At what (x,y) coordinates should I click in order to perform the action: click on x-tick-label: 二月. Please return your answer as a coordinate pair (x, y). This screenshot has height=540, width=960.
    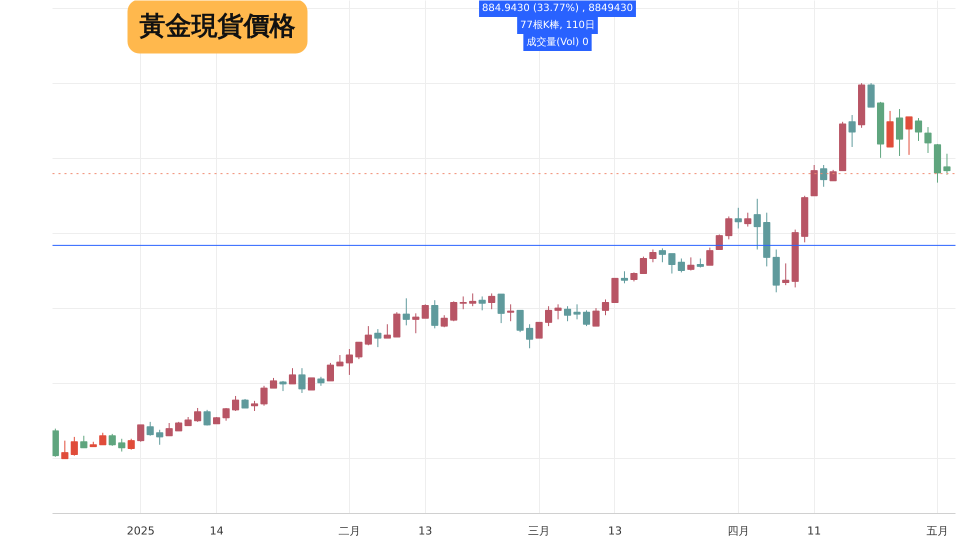
    Looking at the image, I should click on (349, 531).